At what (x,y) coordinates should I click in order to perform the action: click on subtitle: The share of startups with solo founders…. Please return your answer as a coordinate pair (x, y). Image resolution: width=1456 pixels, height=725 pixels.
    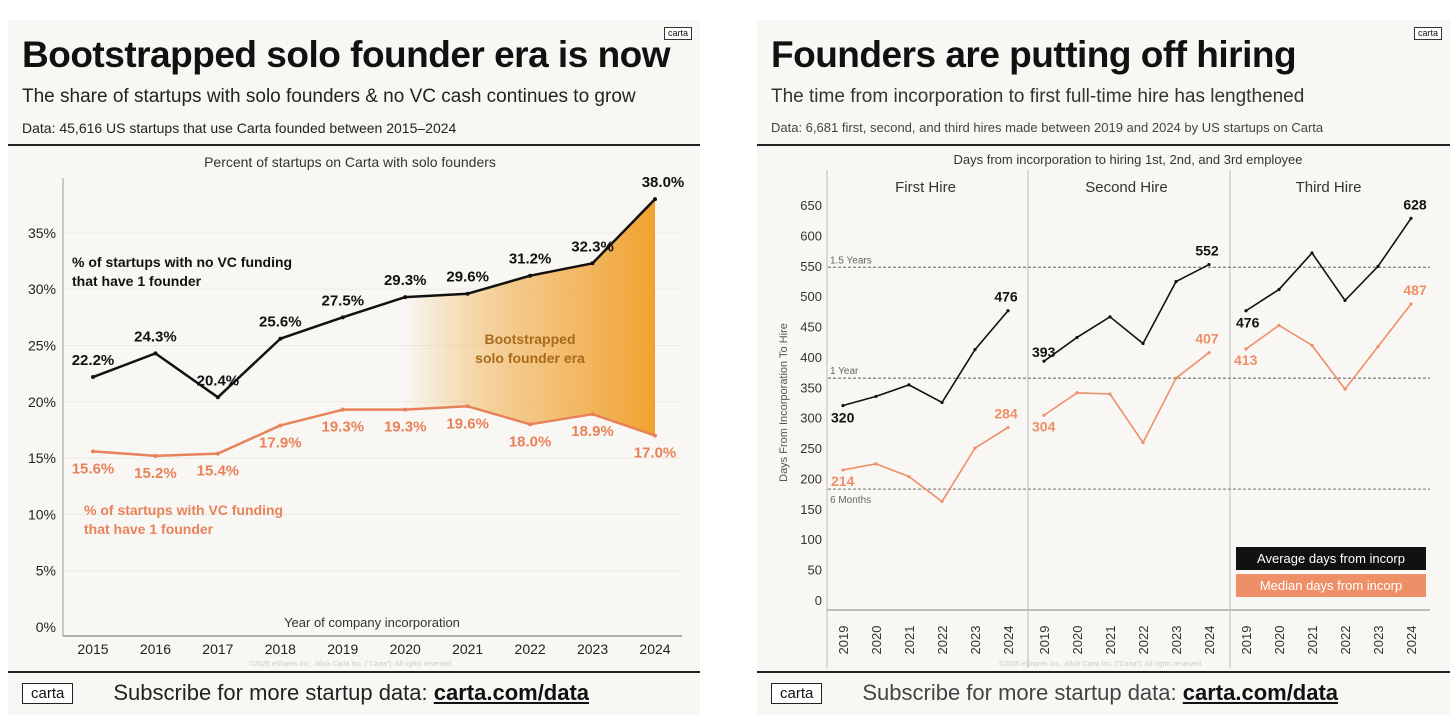
    Looking at the image, I should click on (329, 96).